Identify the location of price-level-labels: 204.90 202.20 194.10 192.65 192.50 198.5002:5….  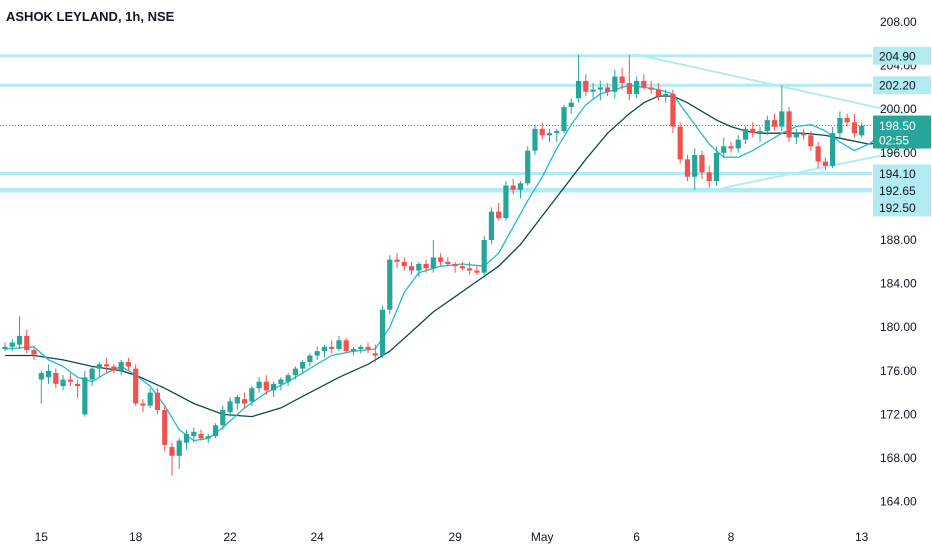
(902, 131).